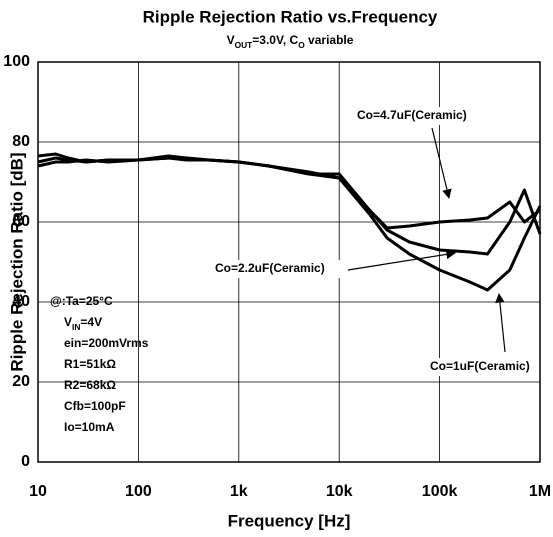  I want to click on condition-text: Cfb=100pF, so click(95, 406).